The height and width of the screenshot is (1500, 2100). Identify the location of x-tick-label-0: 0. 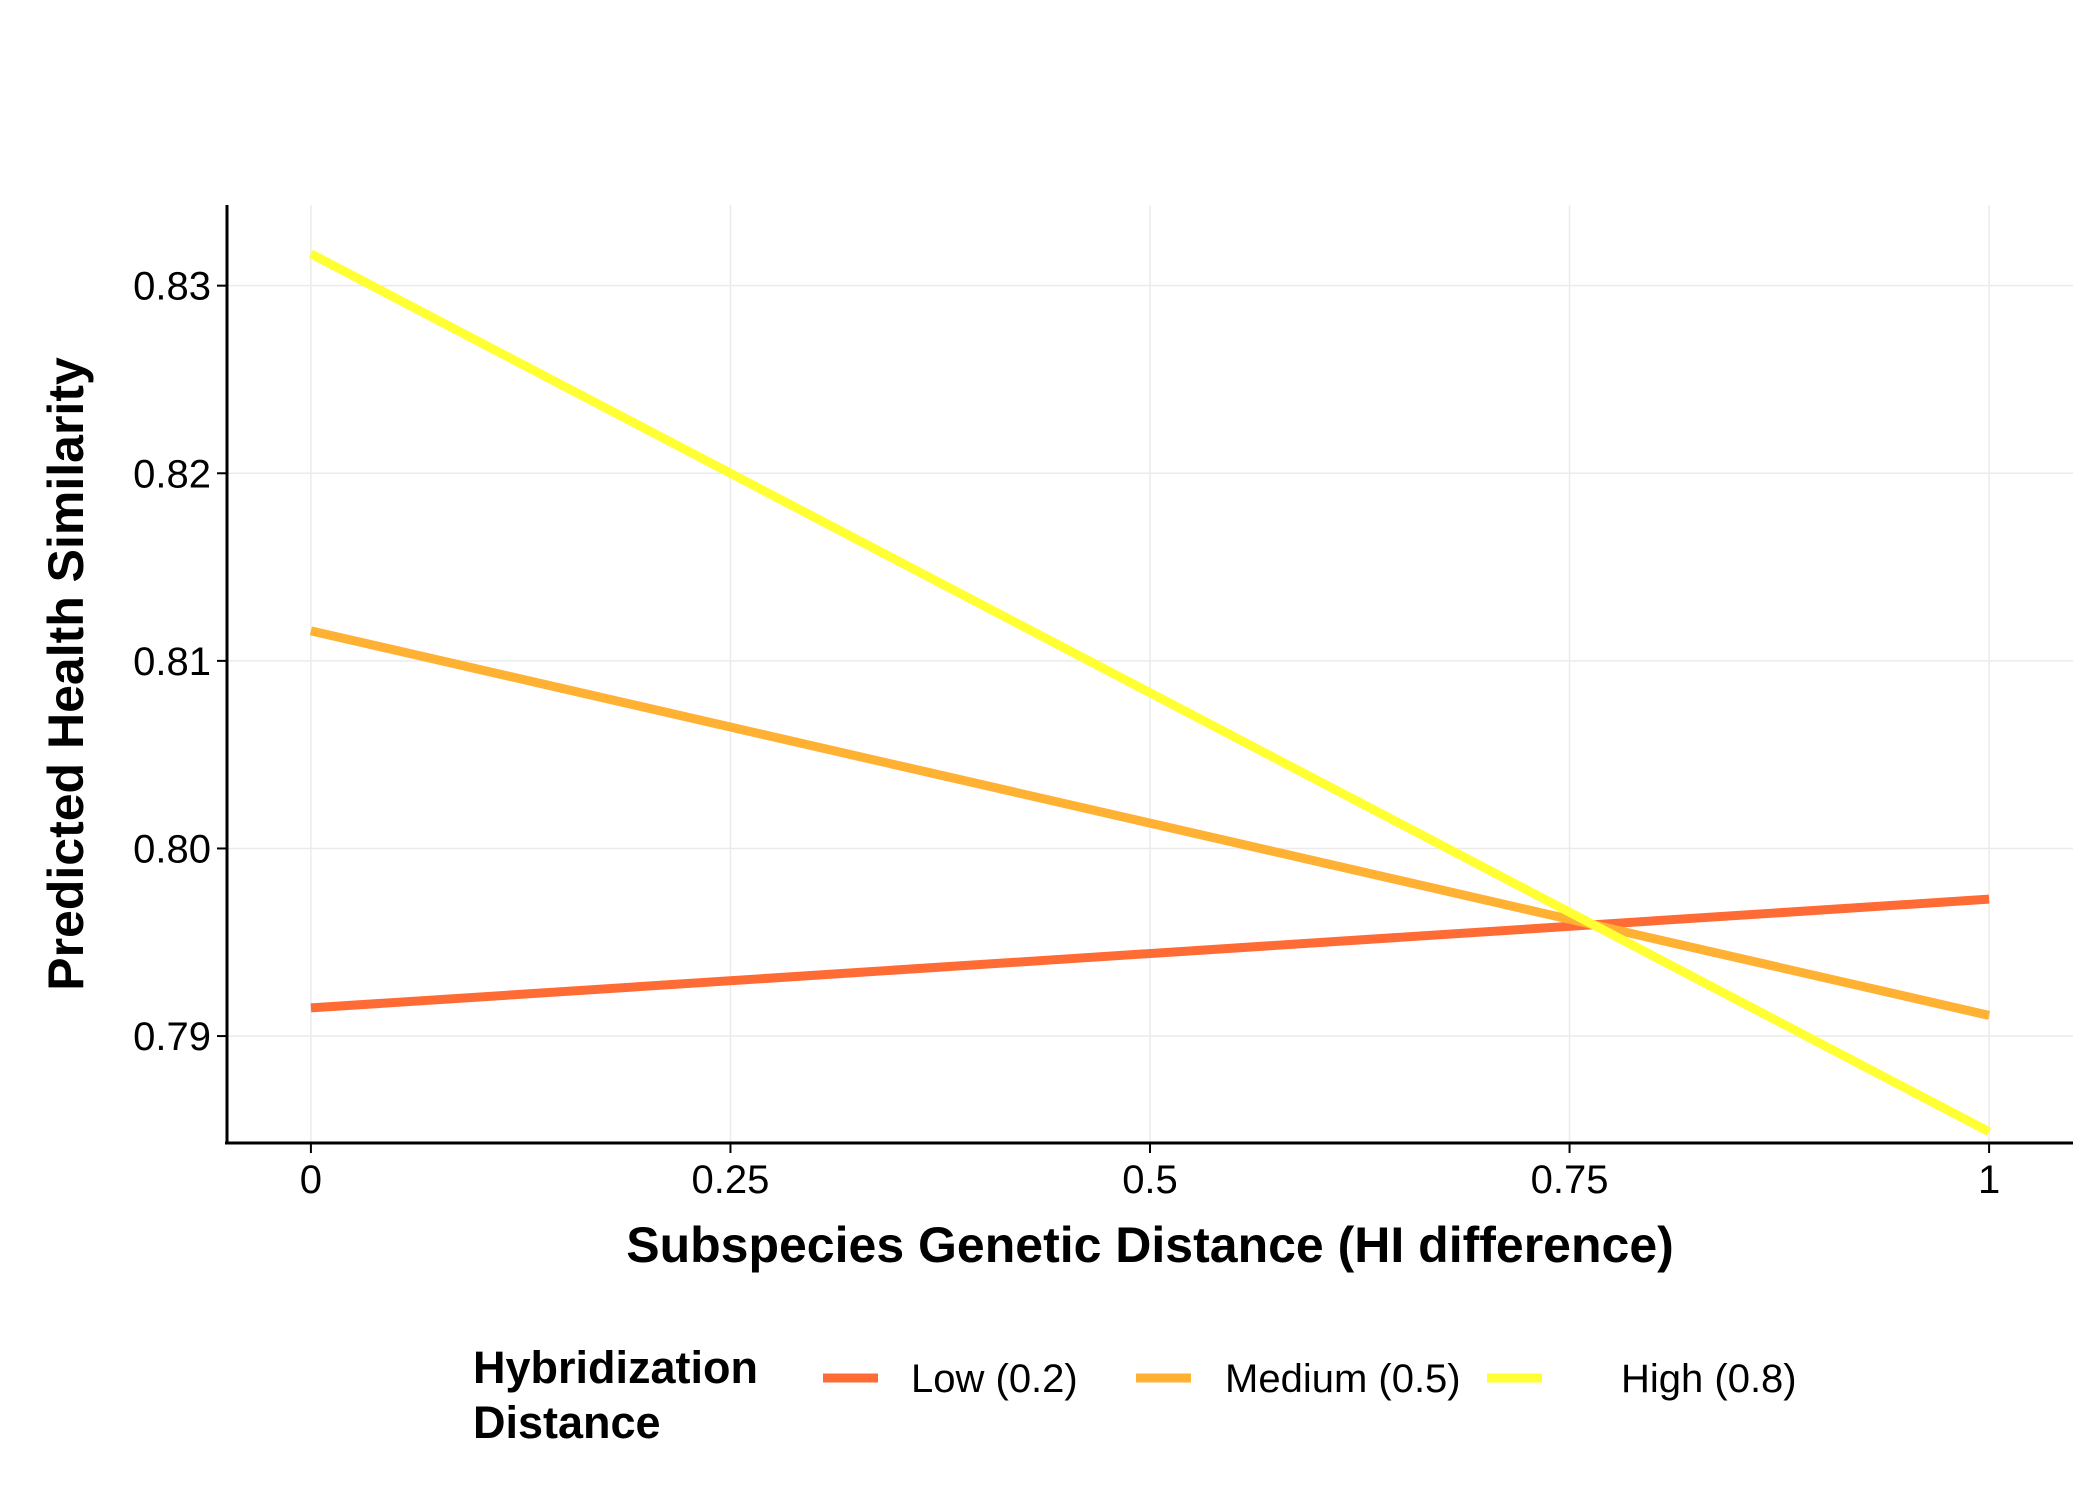
(311, 1180).